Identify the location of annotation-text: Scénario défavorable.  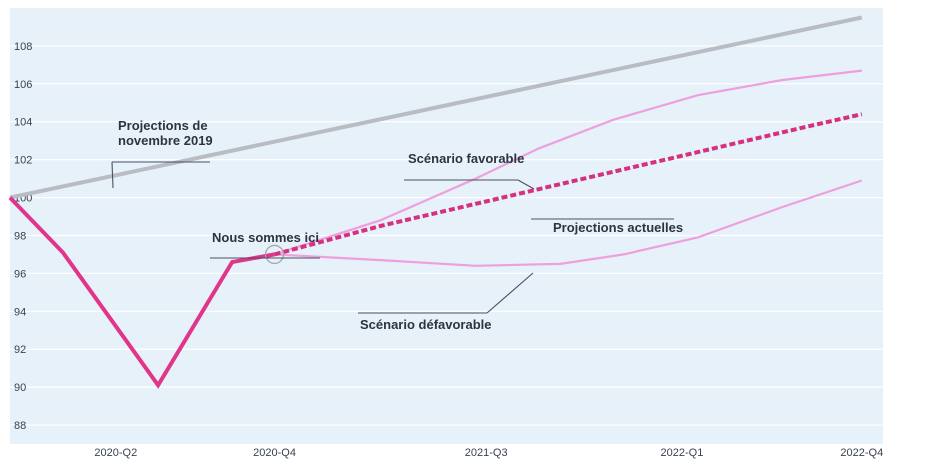
(426, 324).